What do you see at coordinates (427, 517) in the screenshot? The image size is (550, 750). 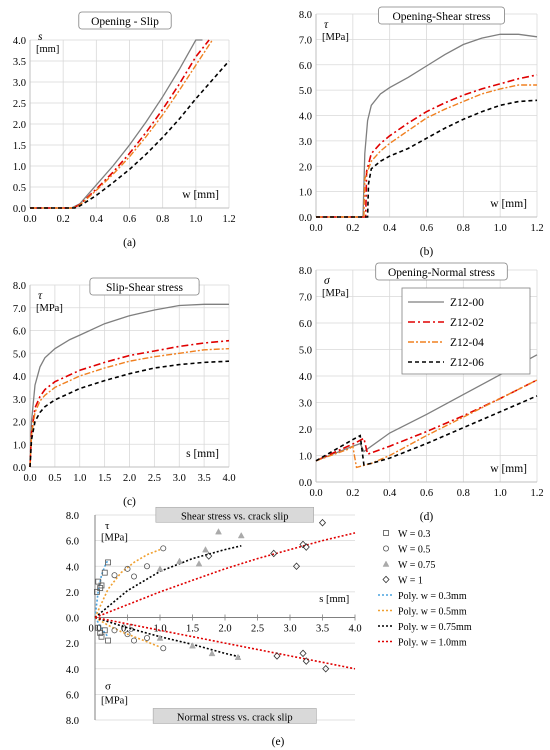 I see `panel-label: (d)` at bounding box center [427, 517].